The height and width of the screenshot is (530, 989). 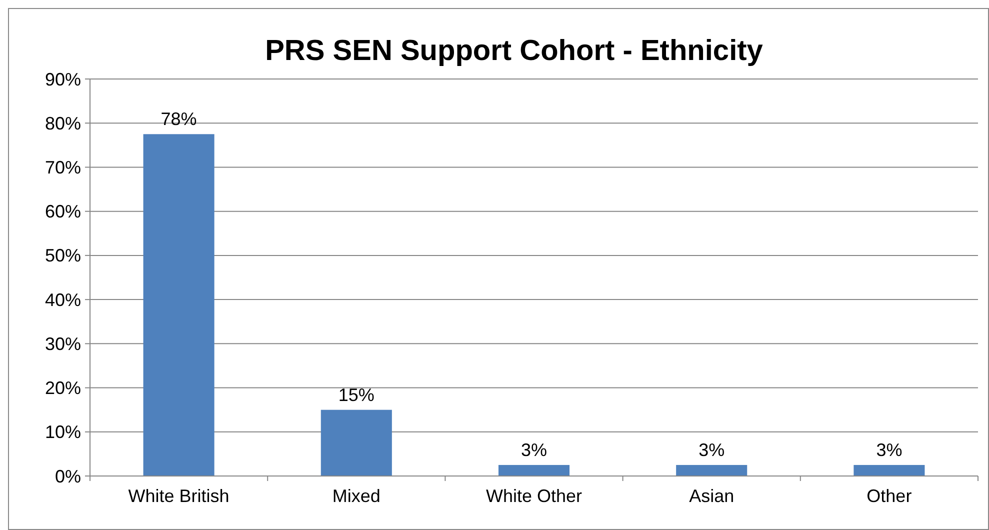 What do you see at coordinates (62, 432) in the screenshot?
I see `y-tick-label: 10%` at bounding box center [62, 432].